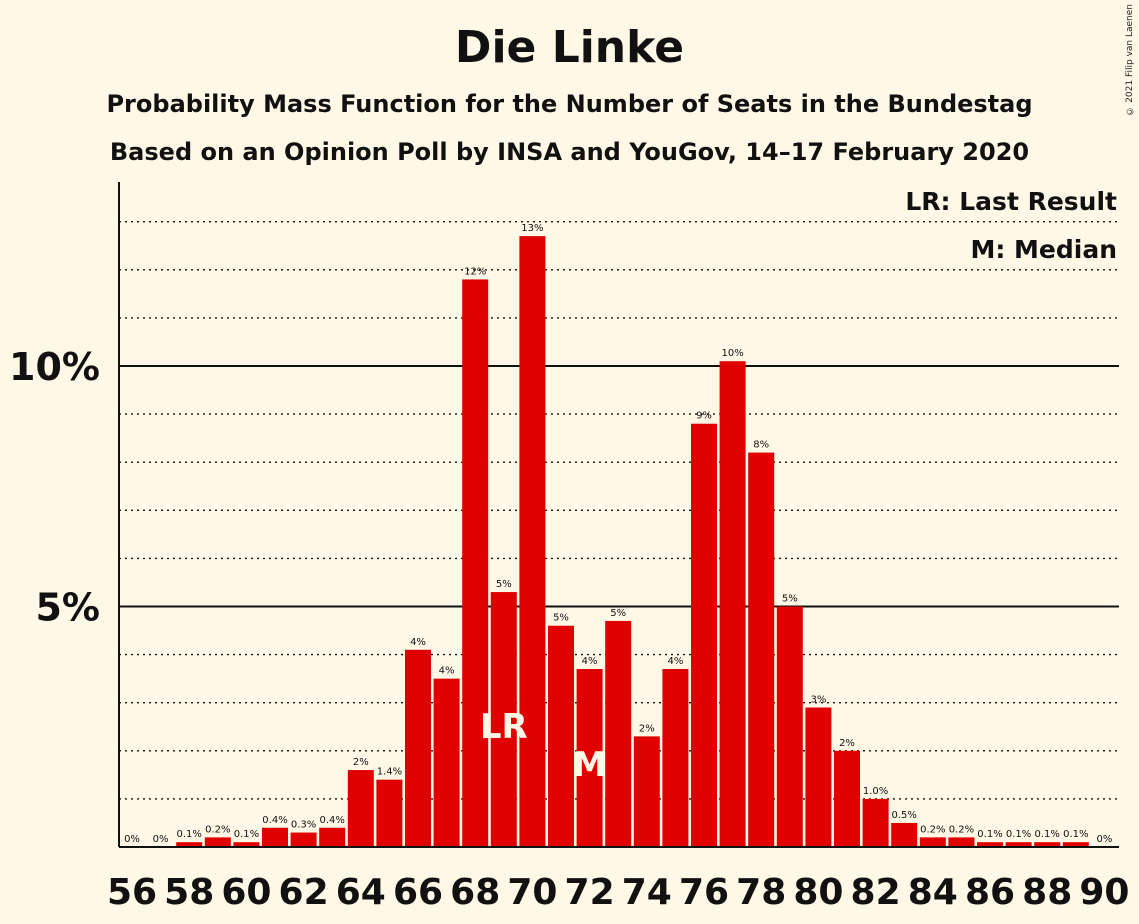 This screenshot has height=924, width=1139. I want to click on x-tick-label: 58, so click(189, 892).